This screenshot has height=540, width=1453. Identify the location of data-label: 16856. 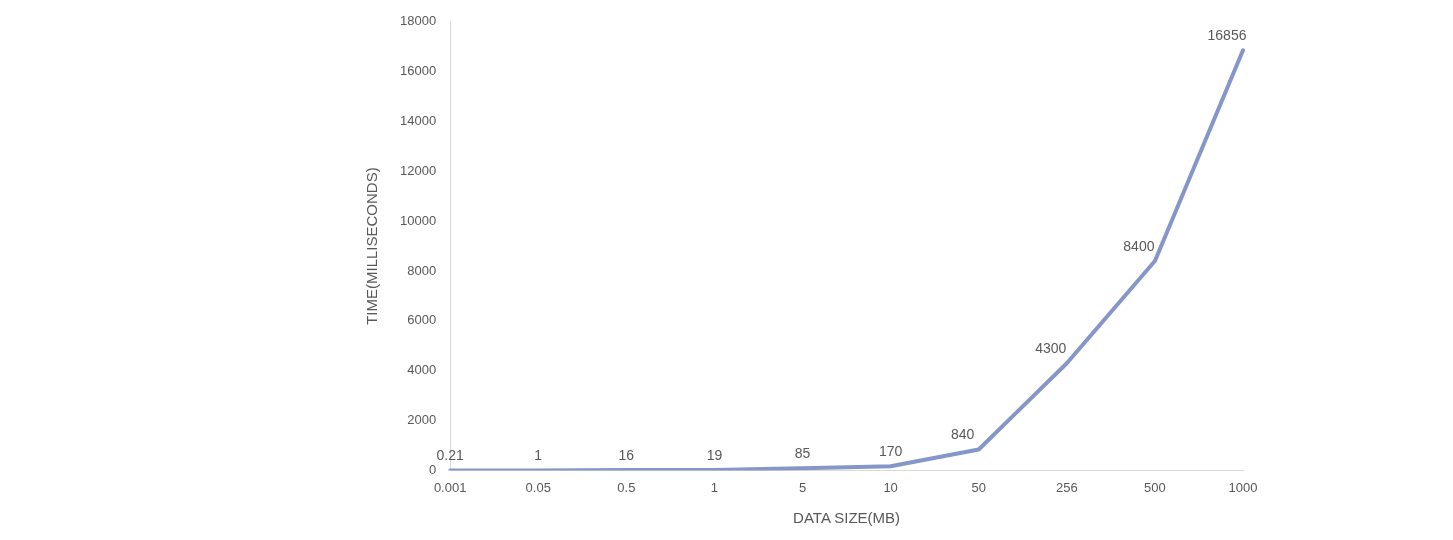
(1227, 35).